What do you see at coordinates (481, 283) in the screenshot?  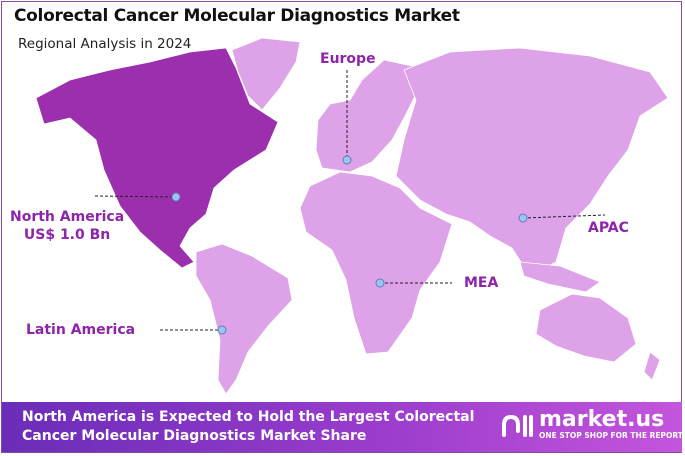 I see `mea-label: MEA` at bounding box center [481, 283].